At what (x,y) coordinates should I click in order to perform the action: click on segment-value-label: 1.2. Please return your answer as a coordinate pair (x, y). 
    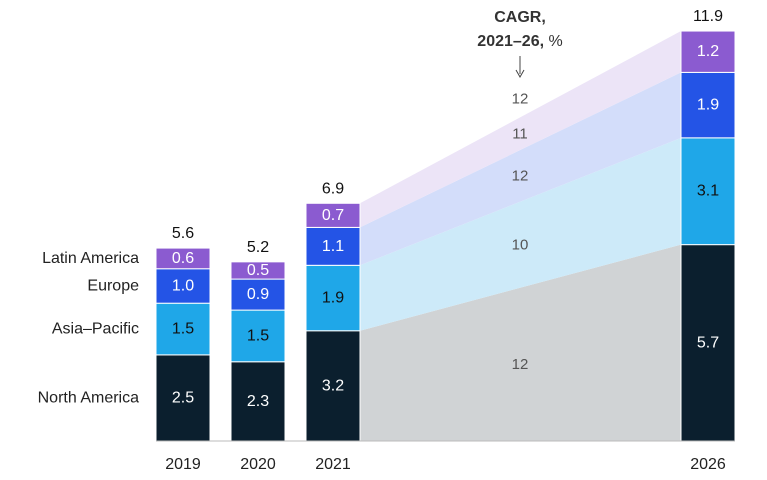
    Looking at the image, I should click on (708, 51).